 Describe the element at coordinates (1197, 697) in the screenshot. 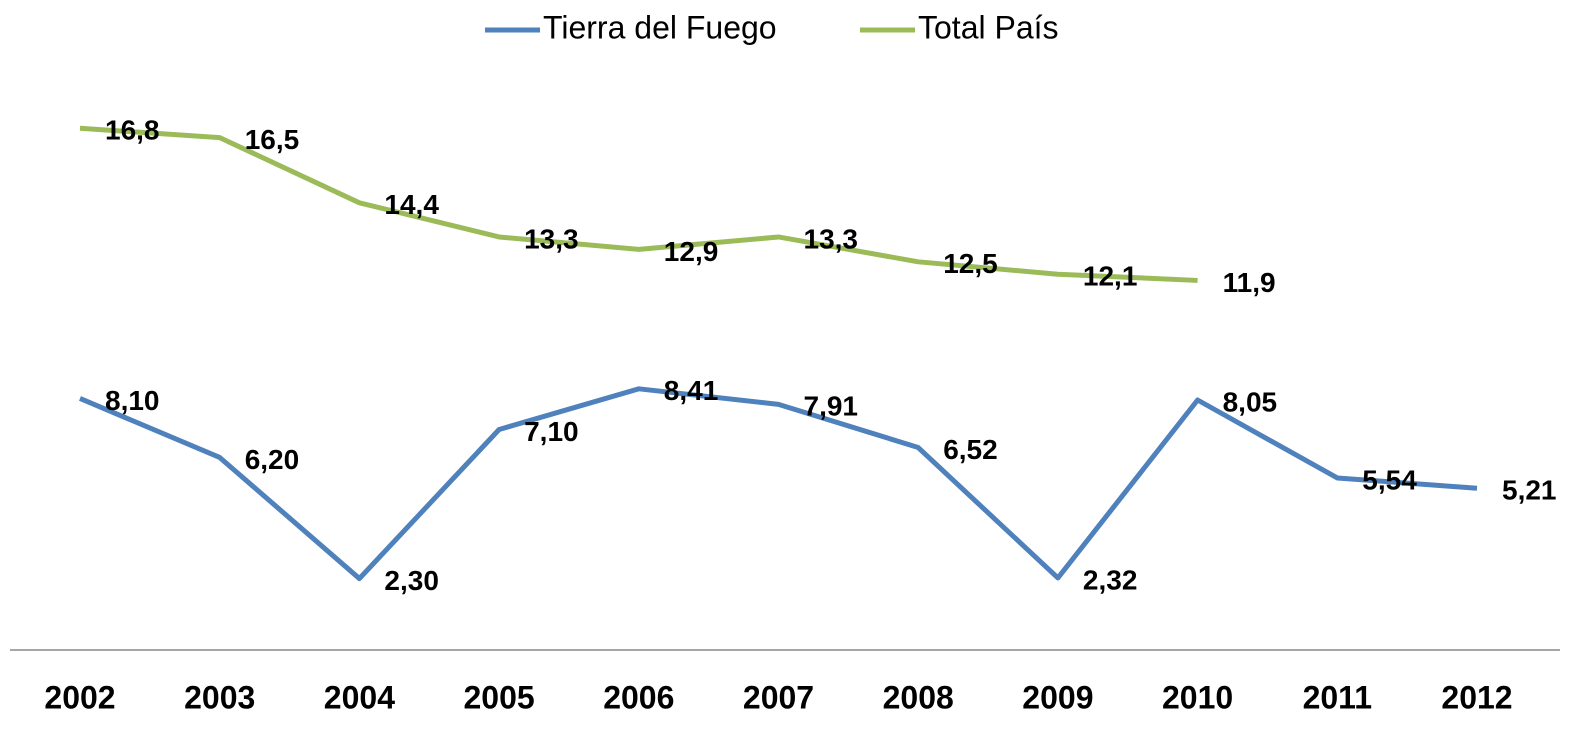

I see `x-tick-label: 2010` at that location.